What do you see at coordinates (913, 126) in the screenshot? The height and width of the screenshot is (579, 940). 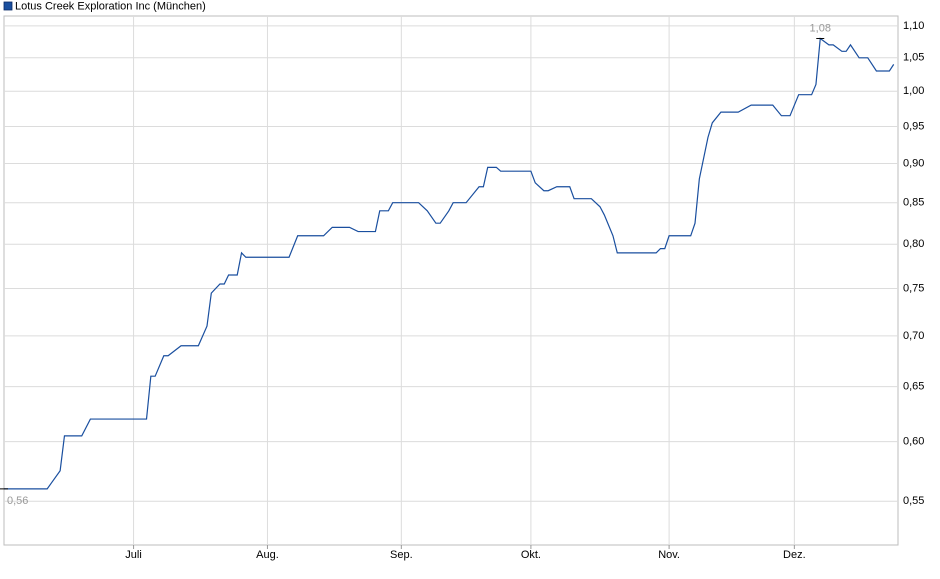 I see `y-tick-label: 0,95` at bounding box center [913, 126].